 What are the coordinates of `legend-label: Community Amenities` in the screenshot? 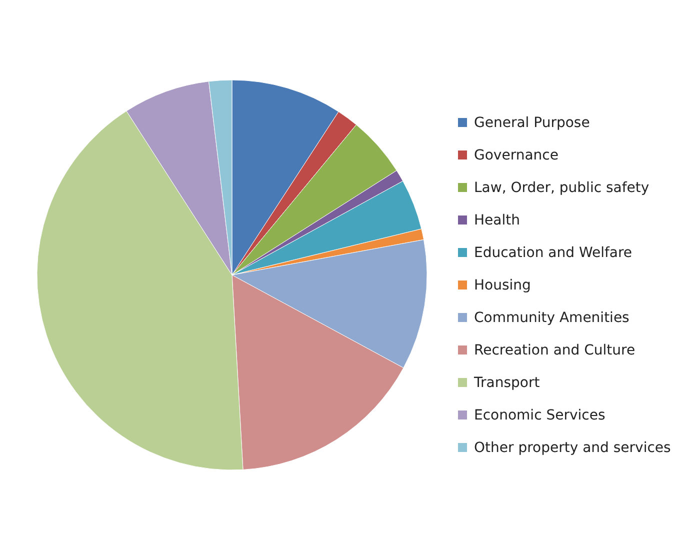 It's located at (552, 318).